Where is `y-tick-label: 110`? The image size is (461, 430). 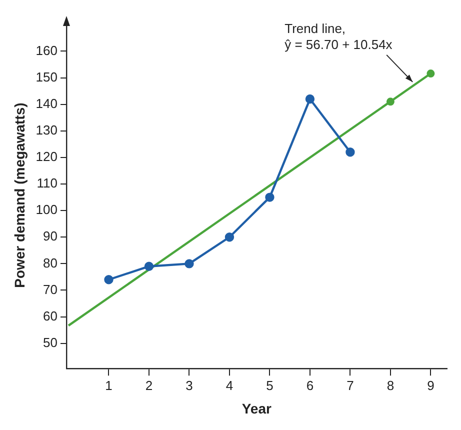 y-tick-label: 110 is located at coordinates (47, 183).